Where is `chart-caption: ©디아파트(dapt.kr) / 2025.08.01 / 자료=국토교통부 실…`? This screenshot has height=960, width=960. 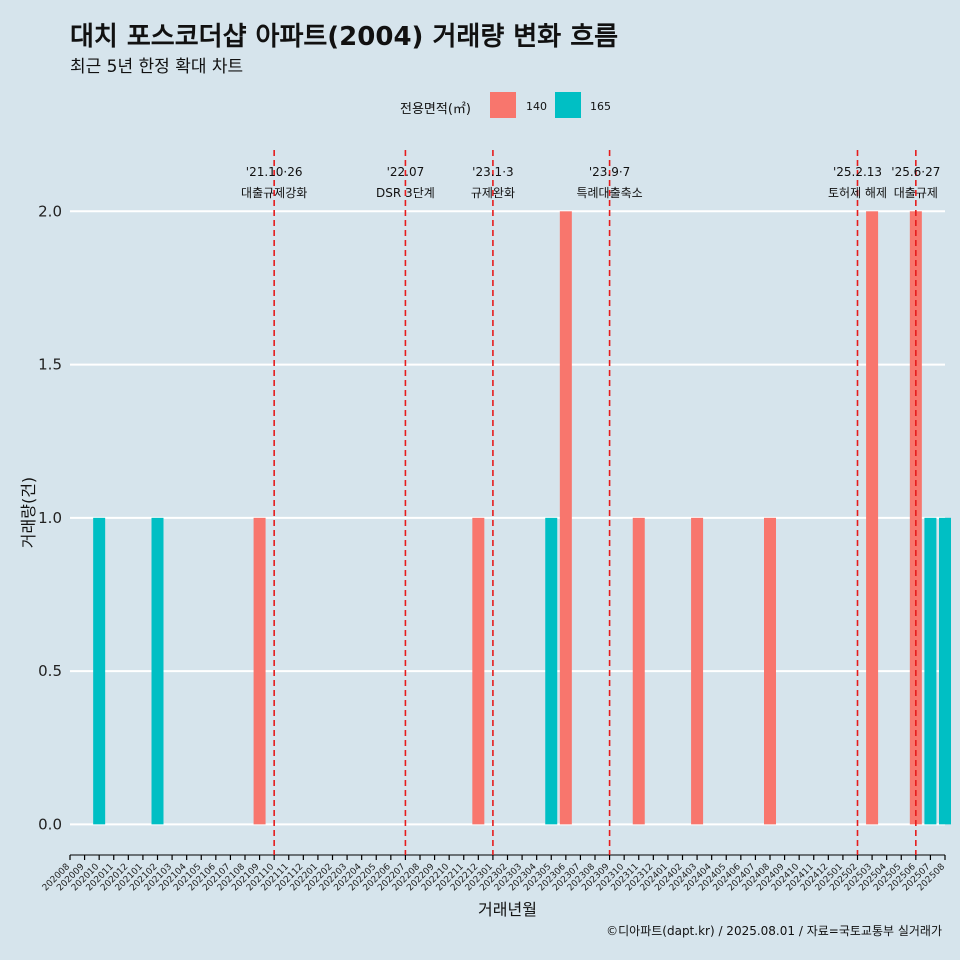
chart-caption: ©디아파트(dapt.kr) / 2025.08.01 / 자료=국토교통부 실… is located at coordinates (774, 931).